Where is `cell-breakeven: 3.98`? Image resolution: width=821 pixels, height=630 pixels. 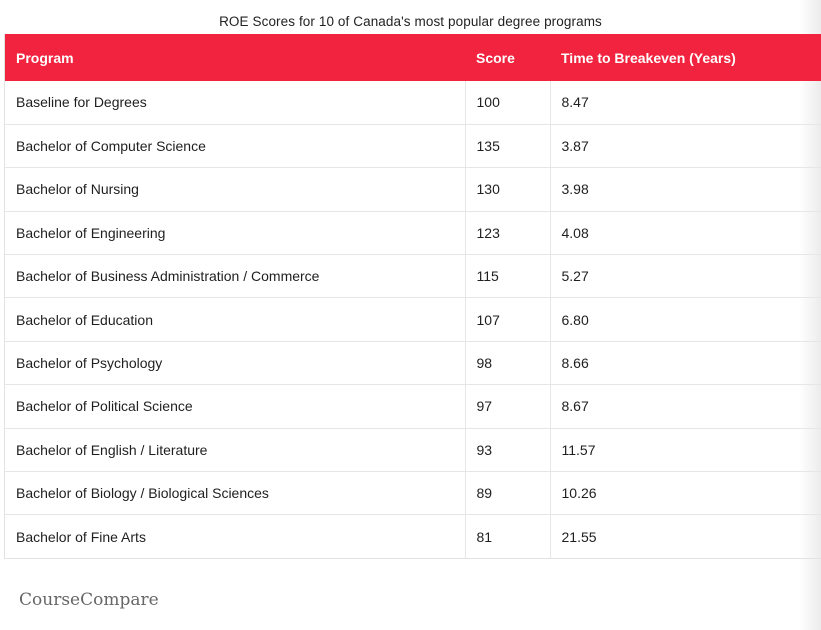 cell-breakeven: 3.98 is located at coordinates (685, 189).